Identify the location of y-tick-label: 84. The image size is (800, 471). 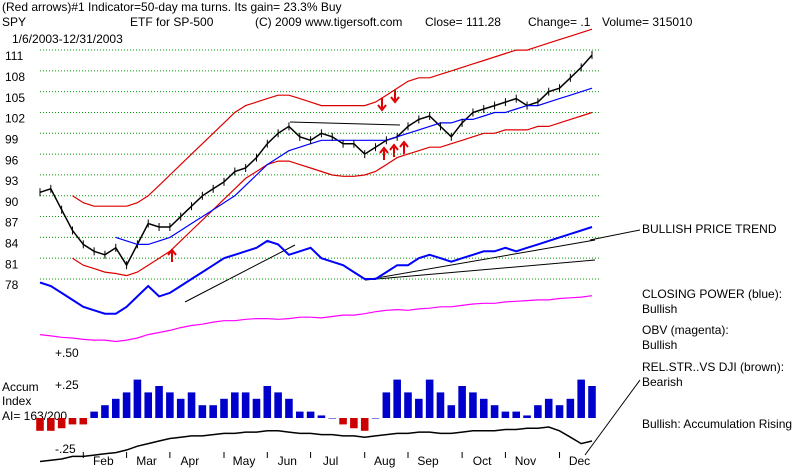
(12, 244).